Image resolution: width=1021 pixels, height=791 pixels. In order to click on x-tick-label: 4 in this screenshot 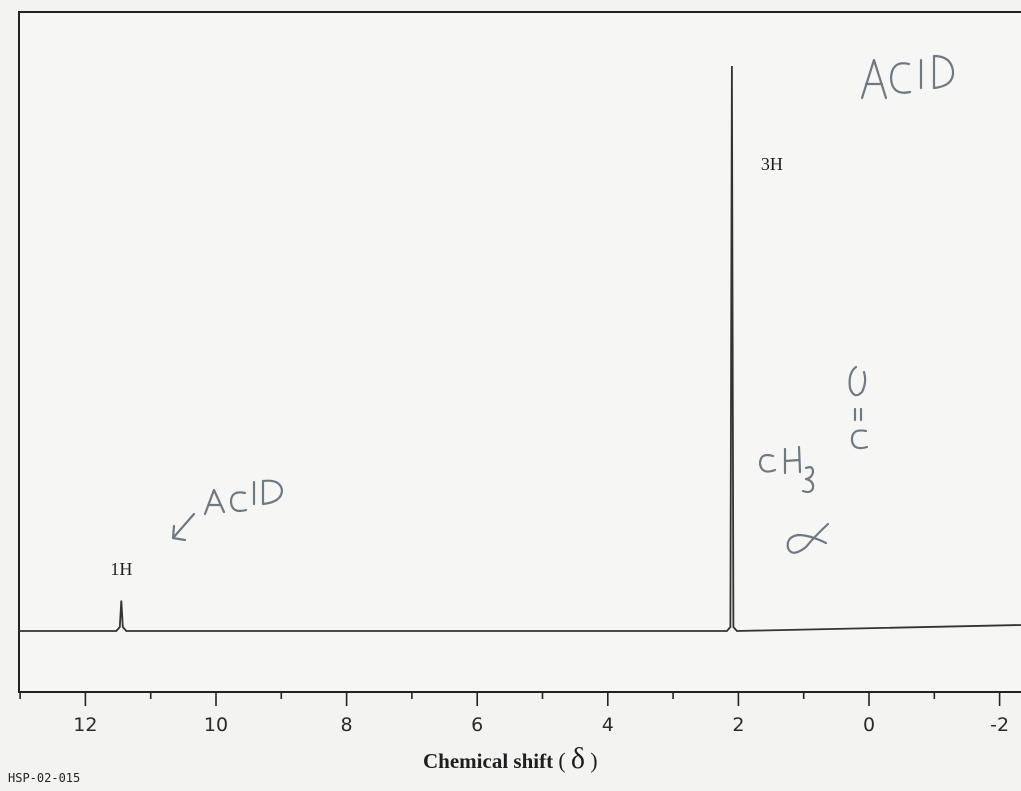, I will do `click(608, 725)`.